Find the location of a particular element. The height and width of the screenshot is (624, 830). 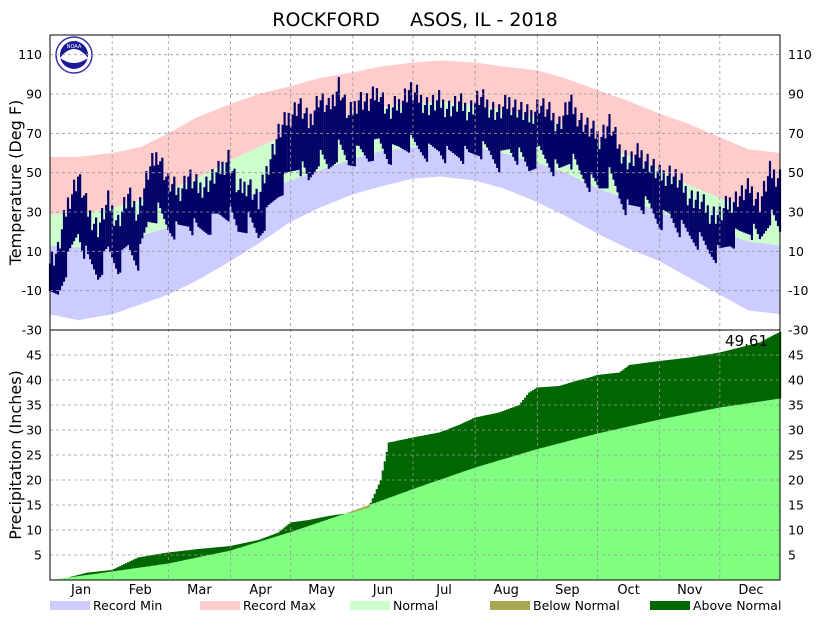

temp-tick-label-left: 30 is located at coordinates (34, 212).